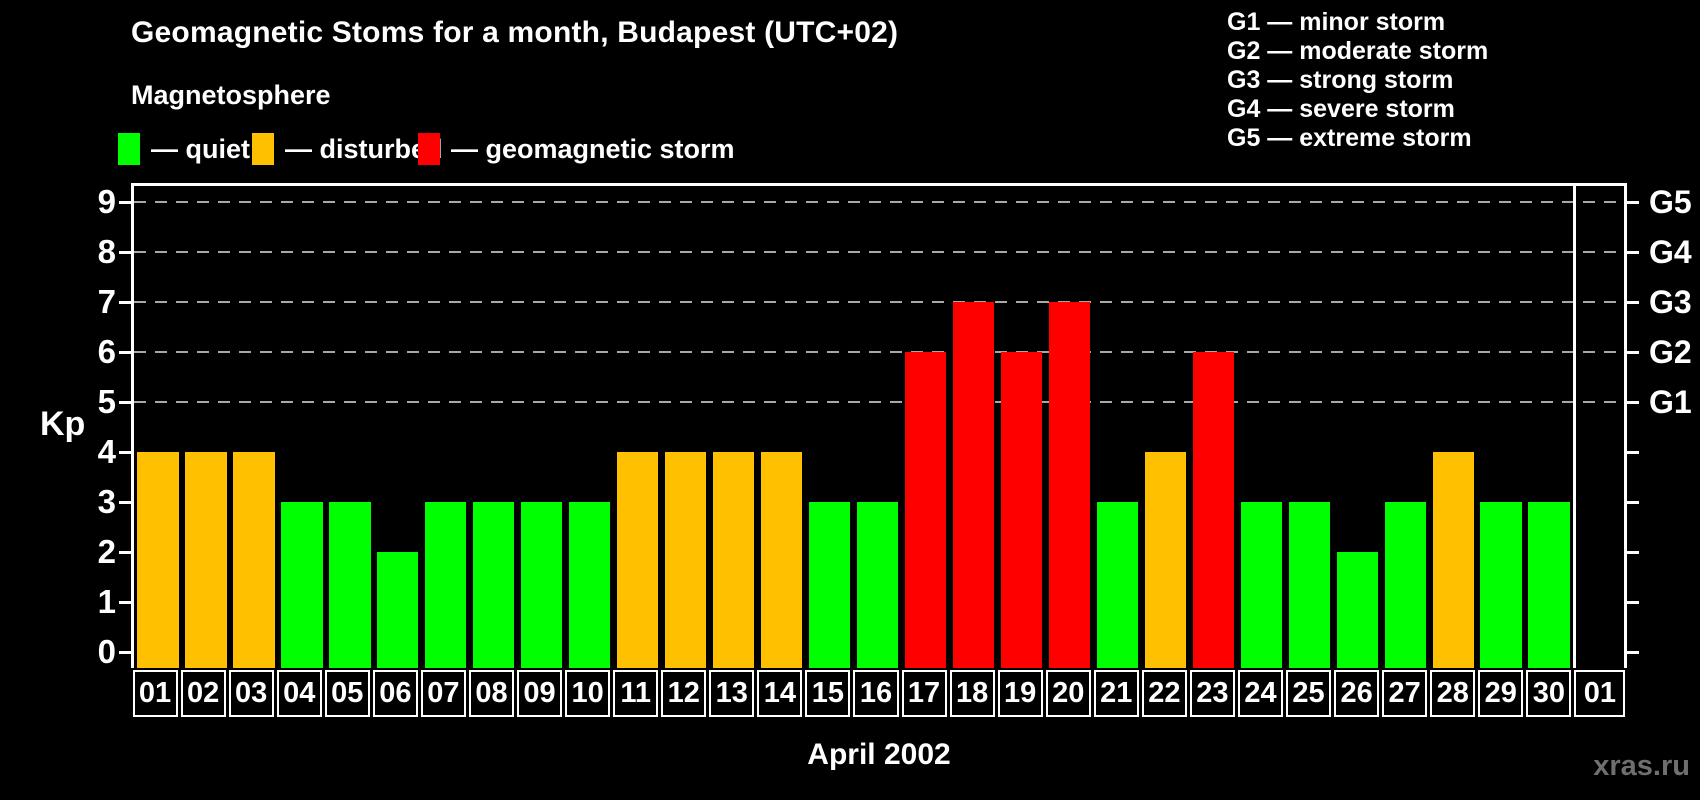  Describe the element at coordinates (106, 351) in the screenshot. I see `y-tick-label-6: 6` at that location.